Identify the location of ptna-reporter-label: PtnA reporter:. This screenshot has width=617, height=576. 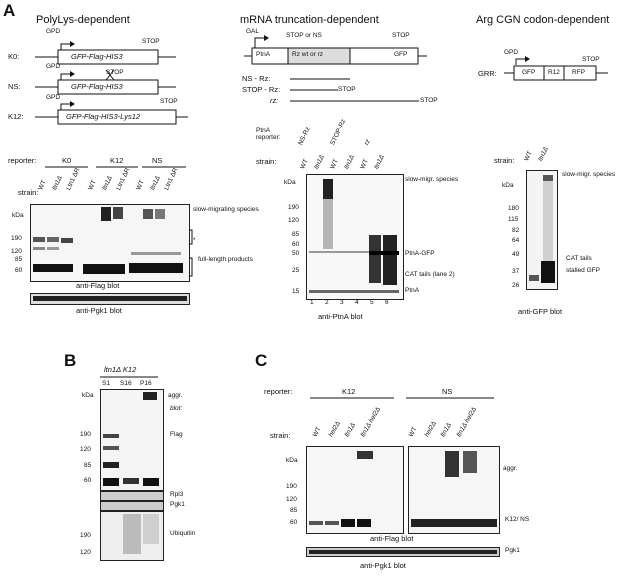
(268, 134).